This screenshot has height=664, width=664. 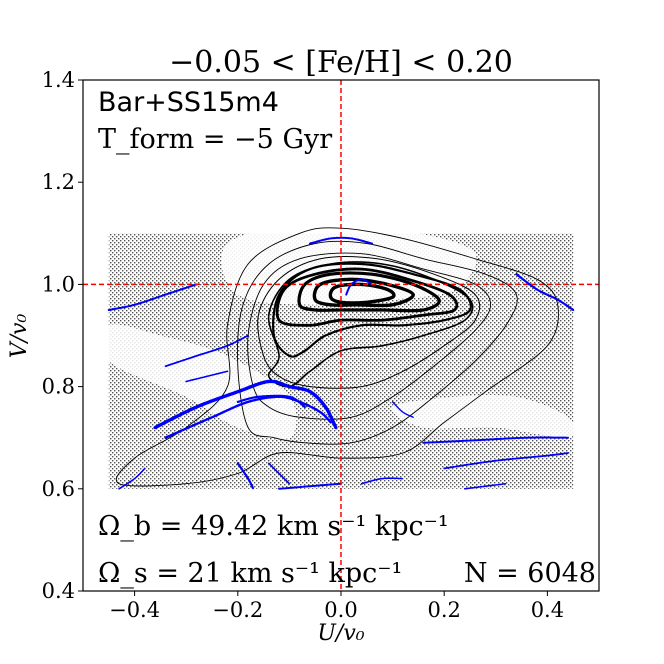 What do you see at coordinates (58, 591) in the screenshot?
I see `y-tick-label: 0.4` at bounding box center [58, 591].